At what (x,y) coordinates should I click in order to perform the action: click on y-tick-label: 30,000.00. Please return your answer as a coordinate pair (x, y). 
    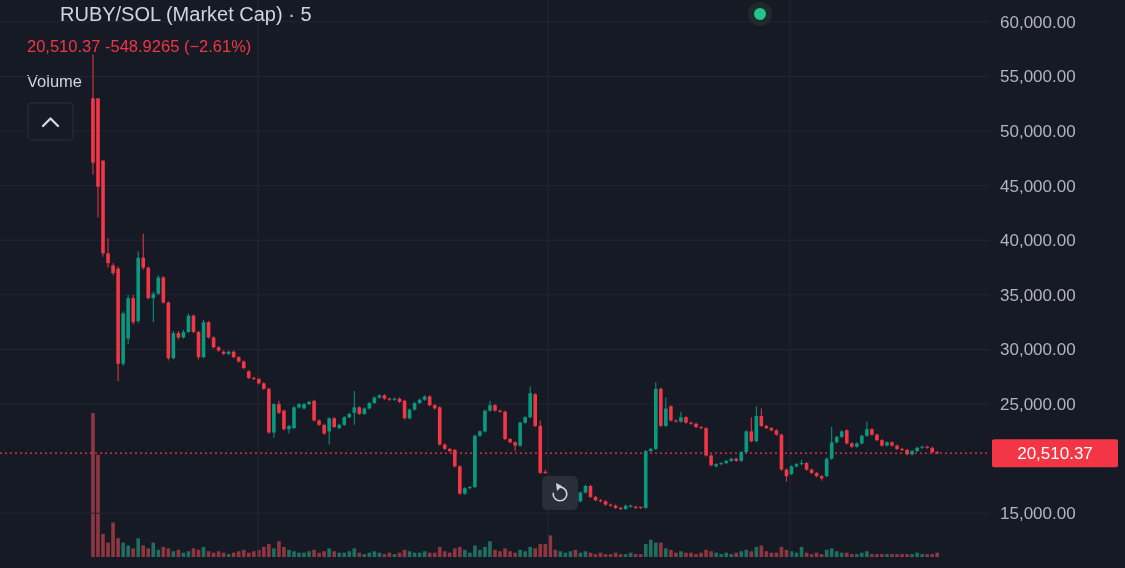
    Looking at the image, I should click on (1038, 350).